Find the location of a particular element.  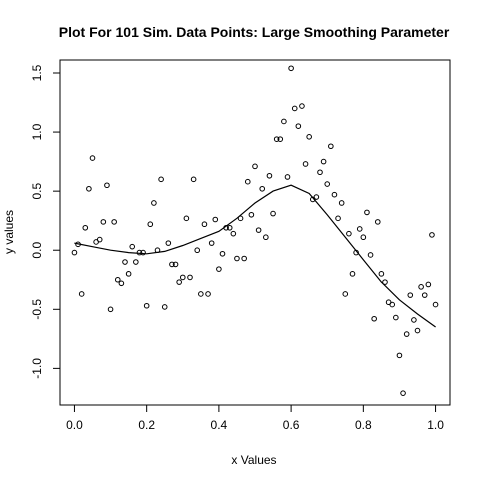

y-tick-label: 0.5 is located at coordinates (37, 190).